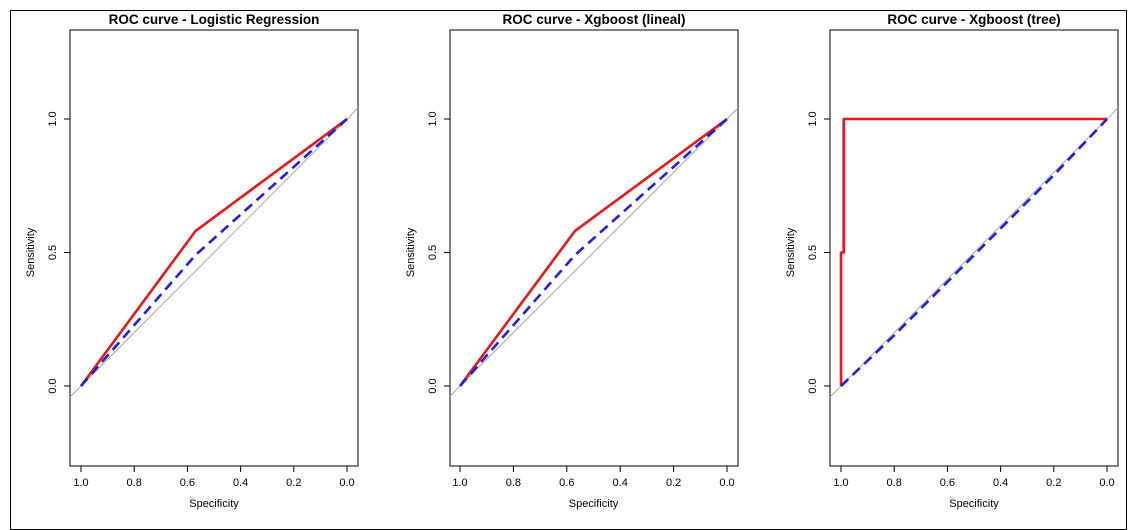  I want to click on y-axis-label-2: Sensitivity, so click(411, 252).